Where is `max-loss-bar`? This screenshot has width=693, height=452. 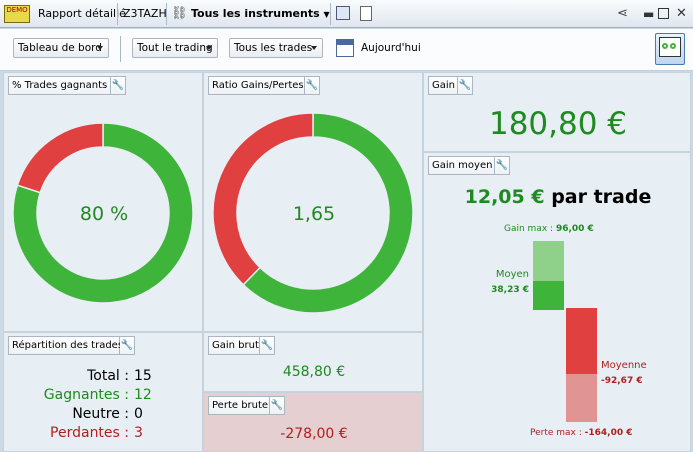
max-loss-bar is located at coordinates (581, 398).